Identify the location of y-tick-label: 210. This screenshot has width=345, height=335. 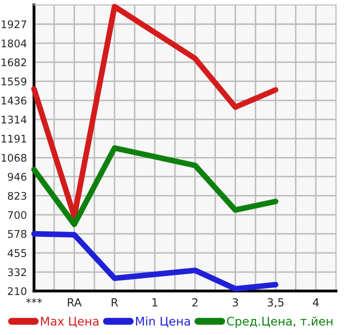
(17, 291).